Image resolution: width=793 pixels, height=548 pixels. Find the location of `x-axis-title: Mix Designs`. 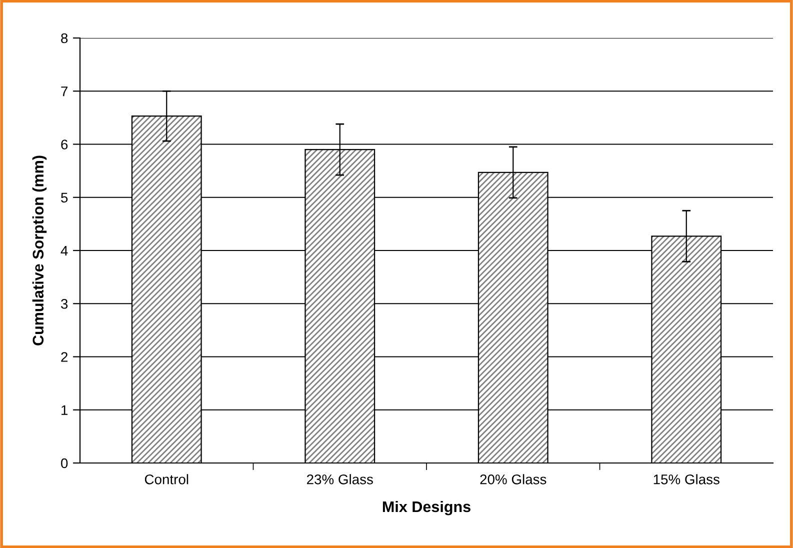

x-axis-title: Mix Designs is located at coordinates (426, 508).